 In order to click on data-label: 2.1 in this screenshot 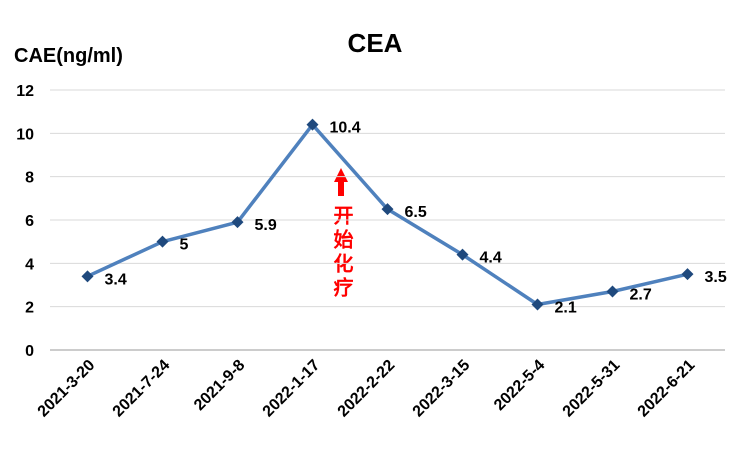, I will do `click(566, 308)`.